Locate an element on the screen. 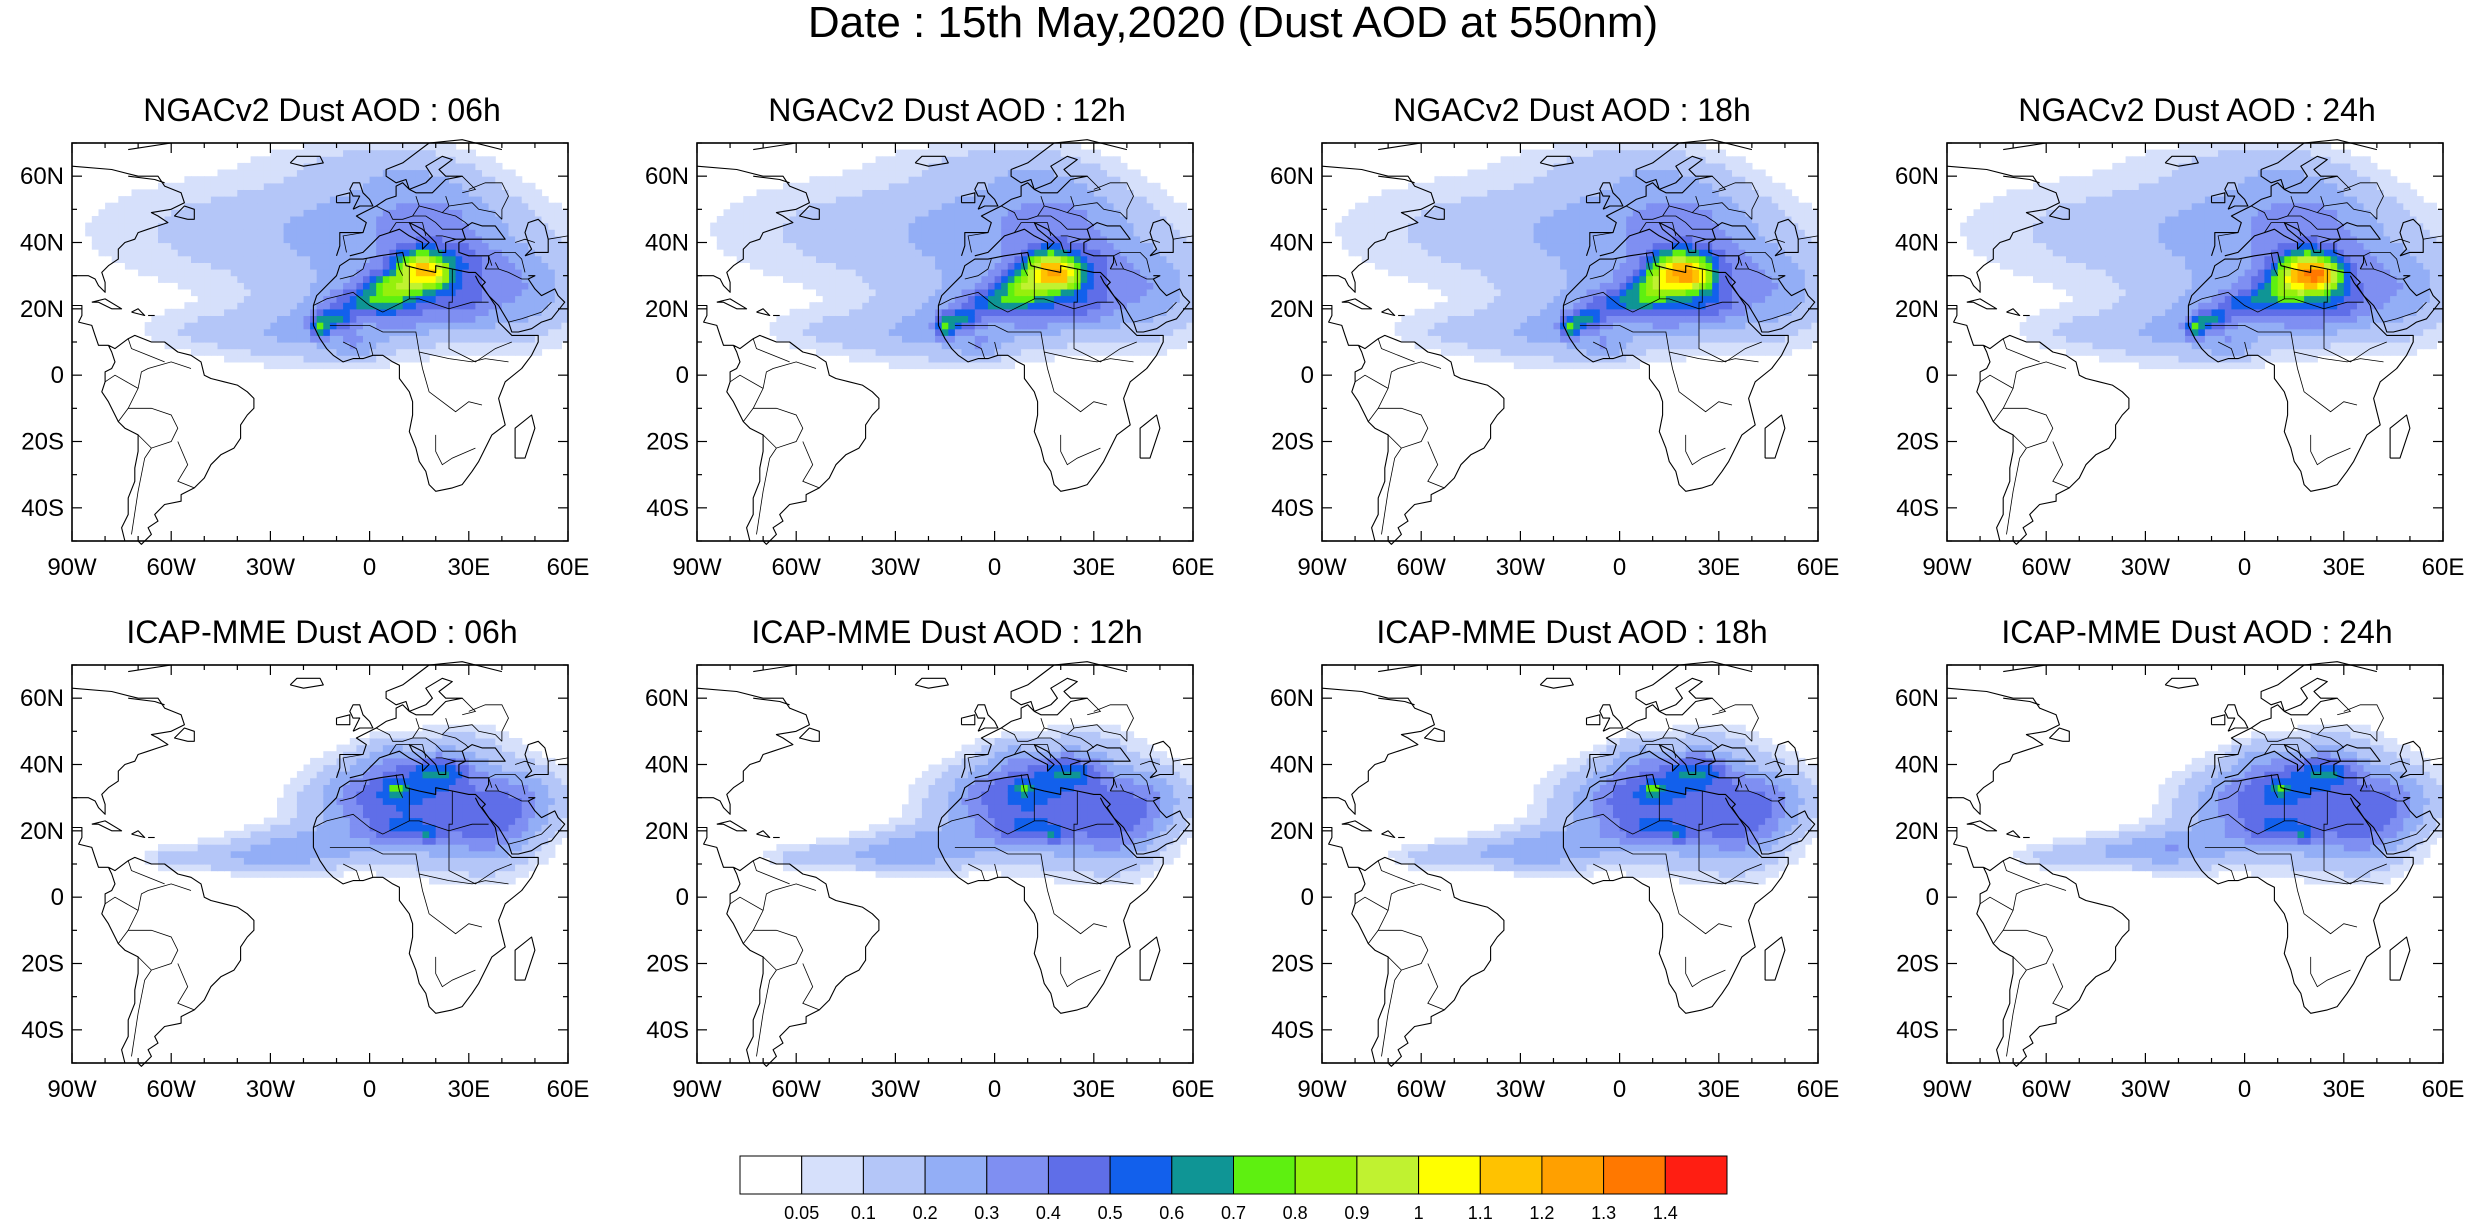 This screenshot has width=2466, height=1222. colorbar-label: 0.7 is located at coordinates (1233, 1212).